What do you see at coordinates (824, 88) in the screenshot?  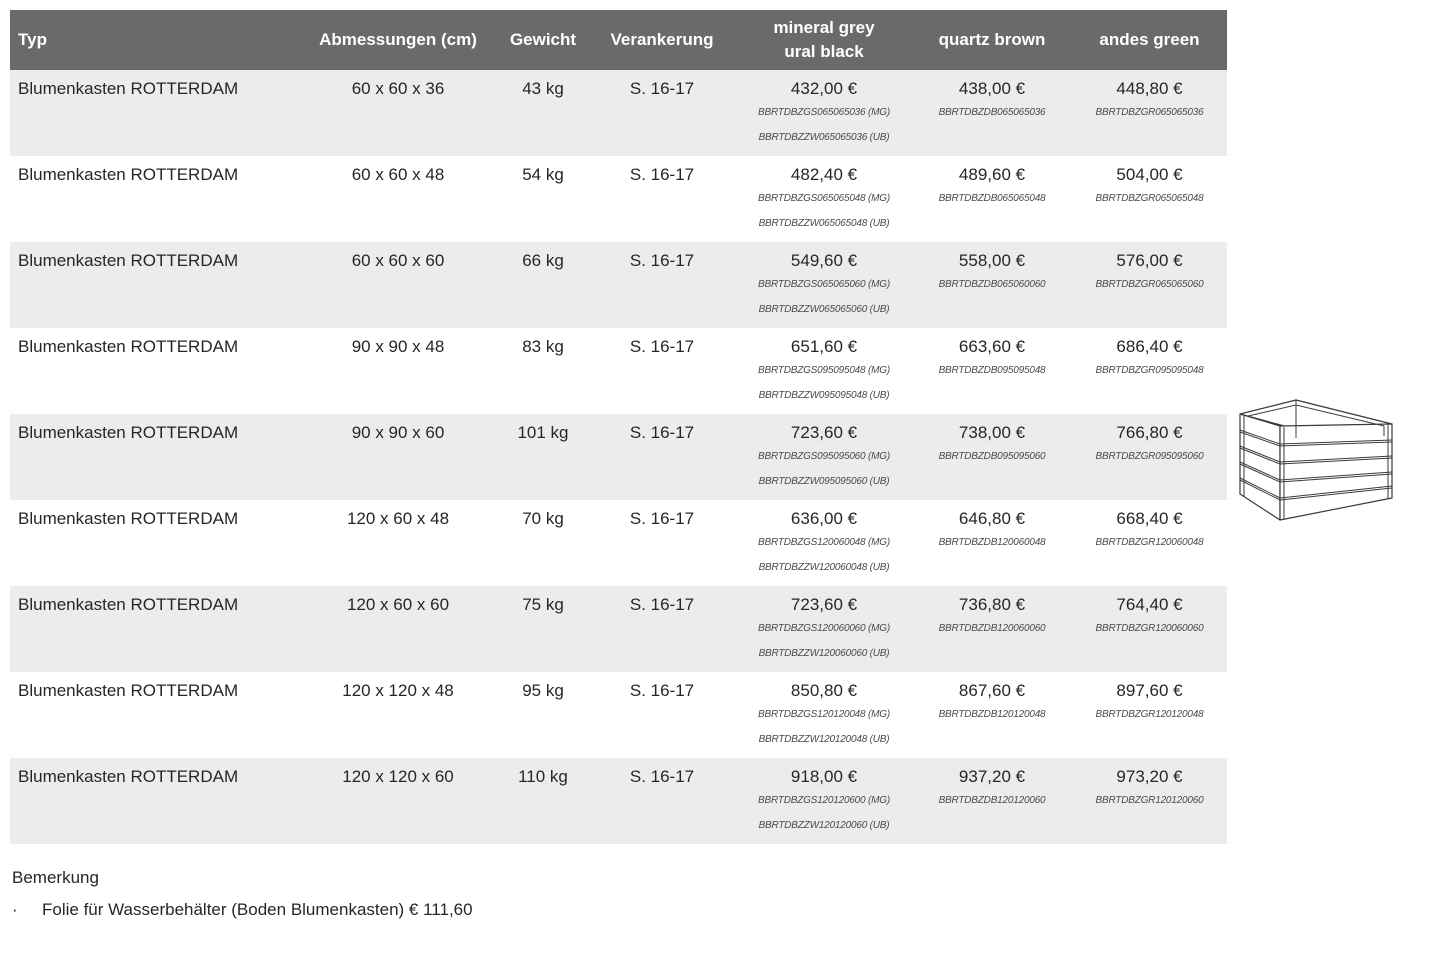 I see `price-mineral-grey: 432,00 €` at bounding box center [824, 88].